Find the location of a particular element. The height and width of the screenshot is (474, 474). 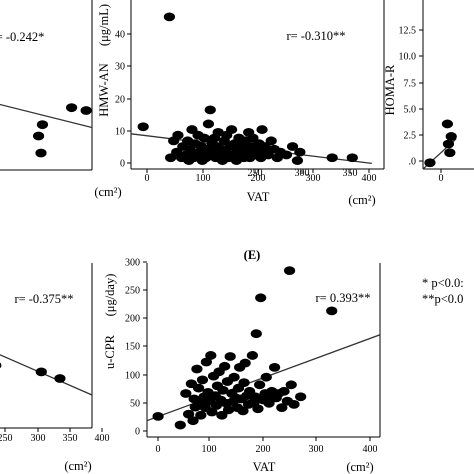

y-tick-label: 10.0 is located at coordinates (408, 57).